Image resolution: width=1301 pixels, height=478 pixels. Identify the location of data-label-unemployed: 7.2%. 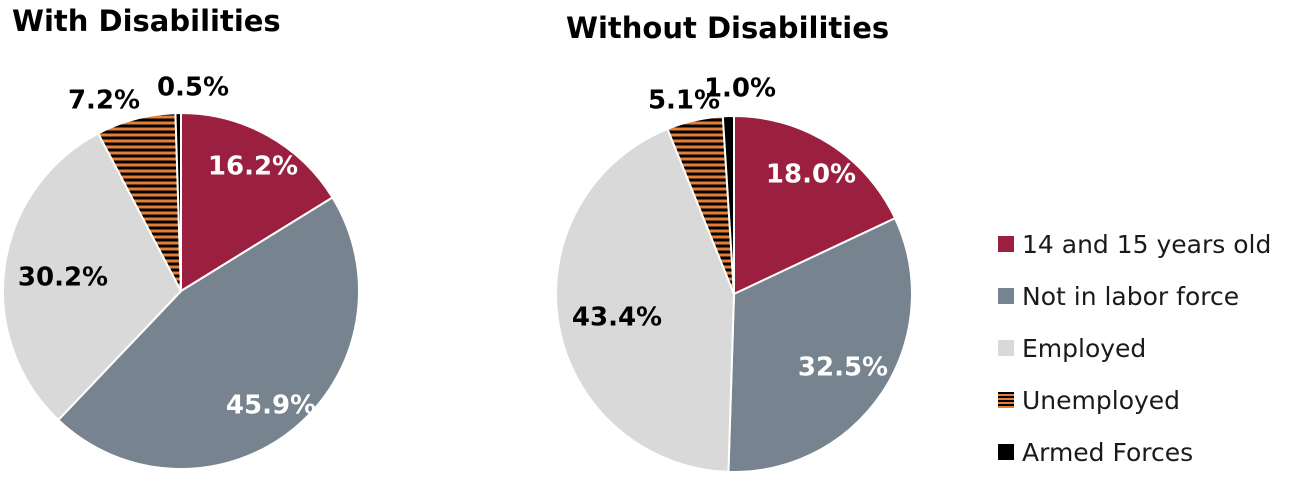
(104, 101).